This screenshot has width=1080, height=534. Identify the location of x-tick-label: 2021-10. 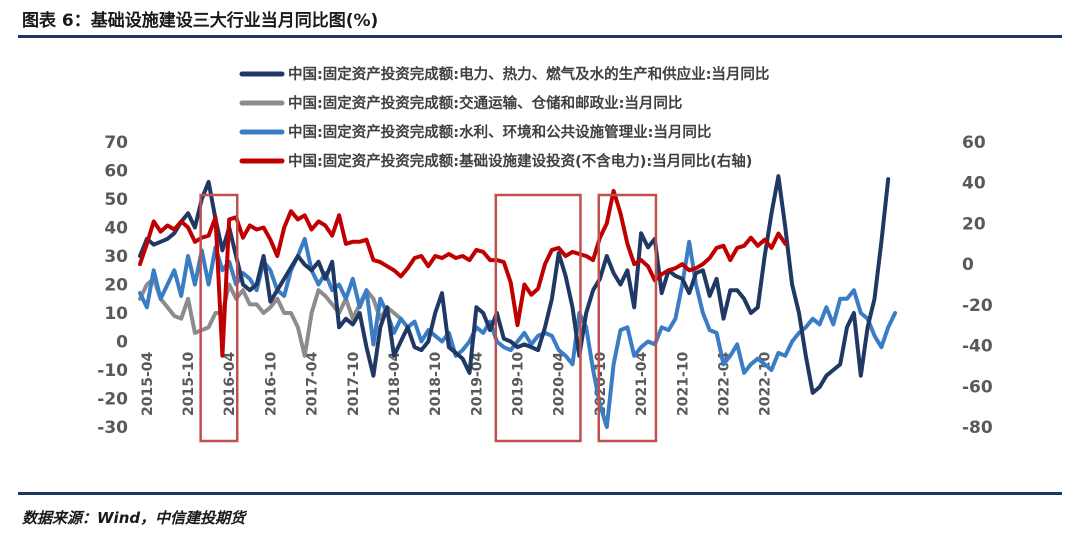
(683, 383).